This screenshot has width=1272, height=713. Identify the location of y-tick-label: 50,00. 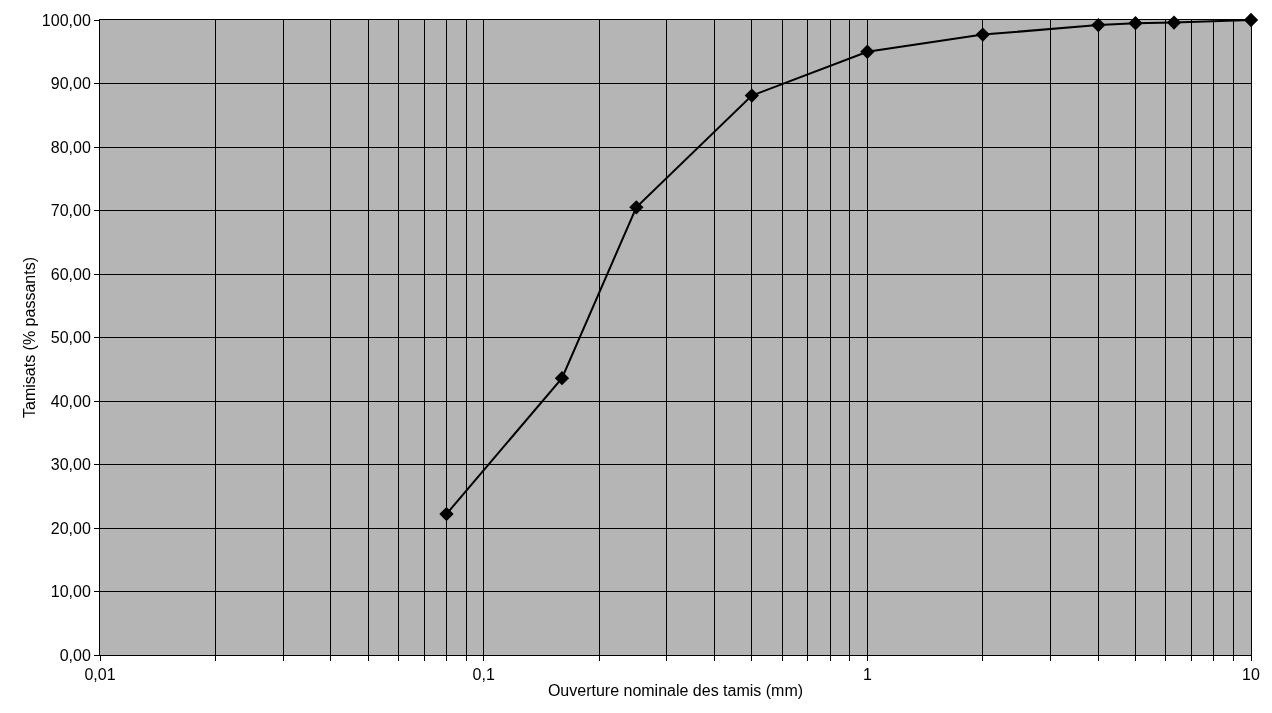
(70, 338).